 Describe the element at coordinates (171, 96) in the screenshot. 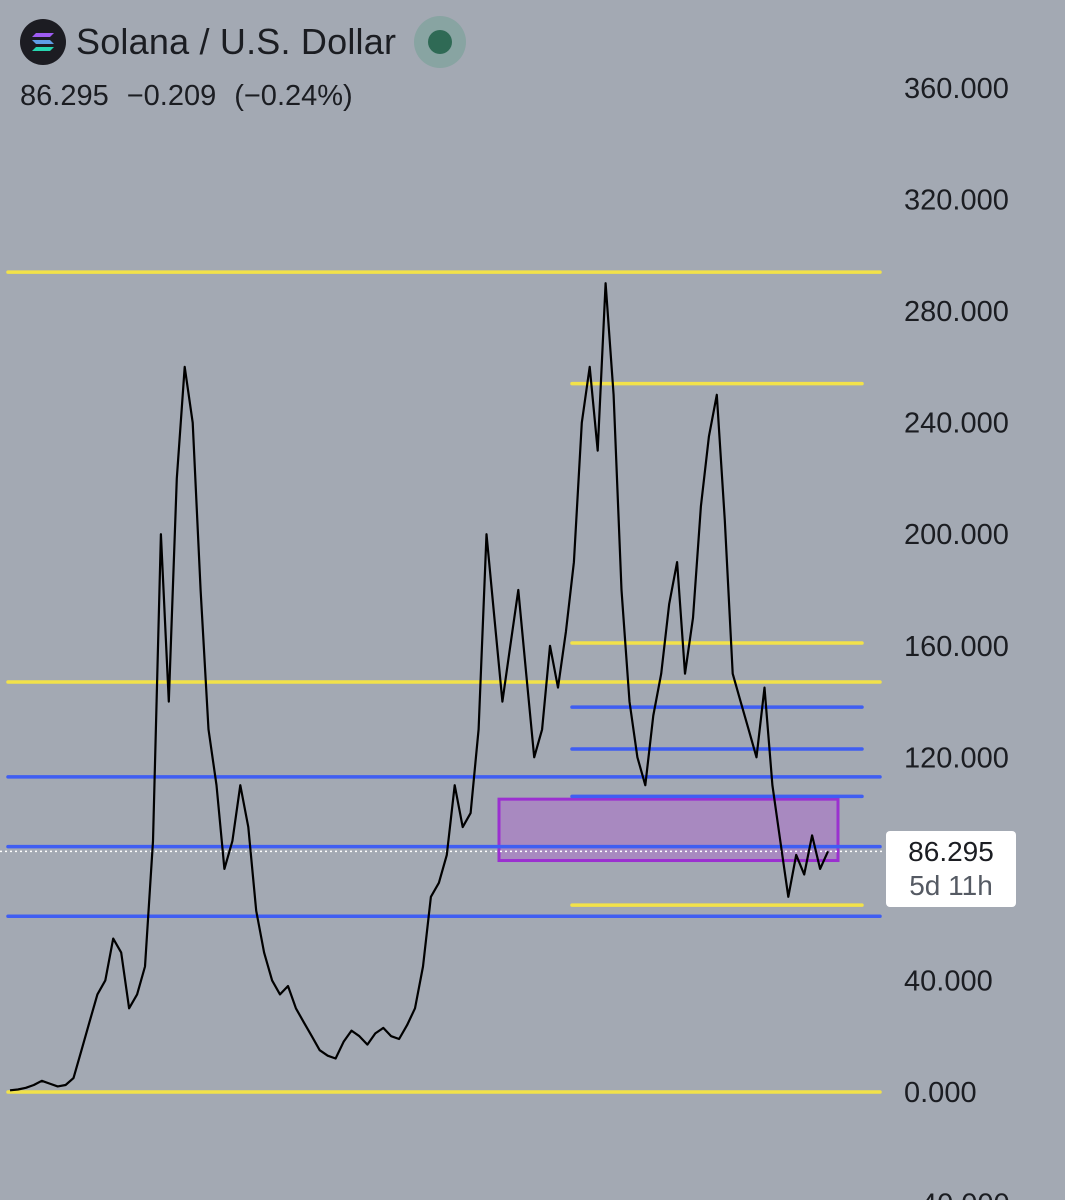

I see `price-change: −0.209` at that location.